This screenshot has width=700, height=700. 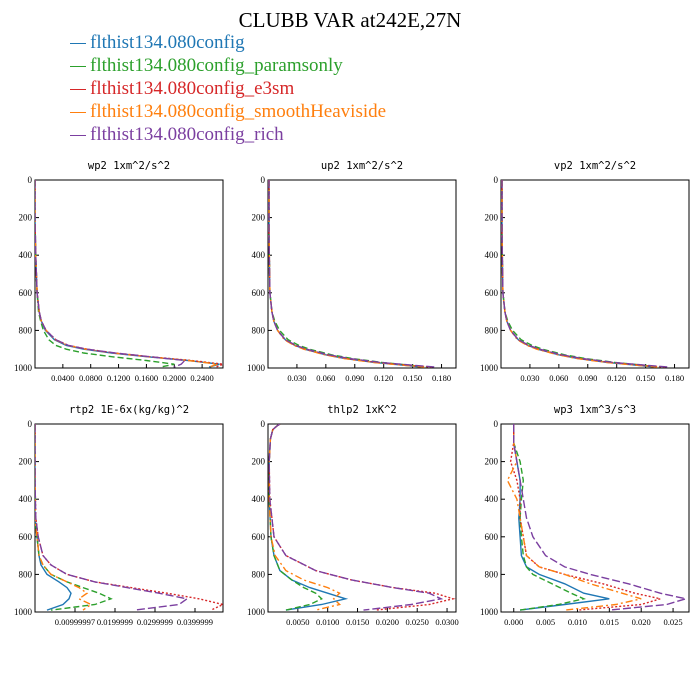 I want to click on x-tick-label: 0.0050, so click(x=297, y=622).